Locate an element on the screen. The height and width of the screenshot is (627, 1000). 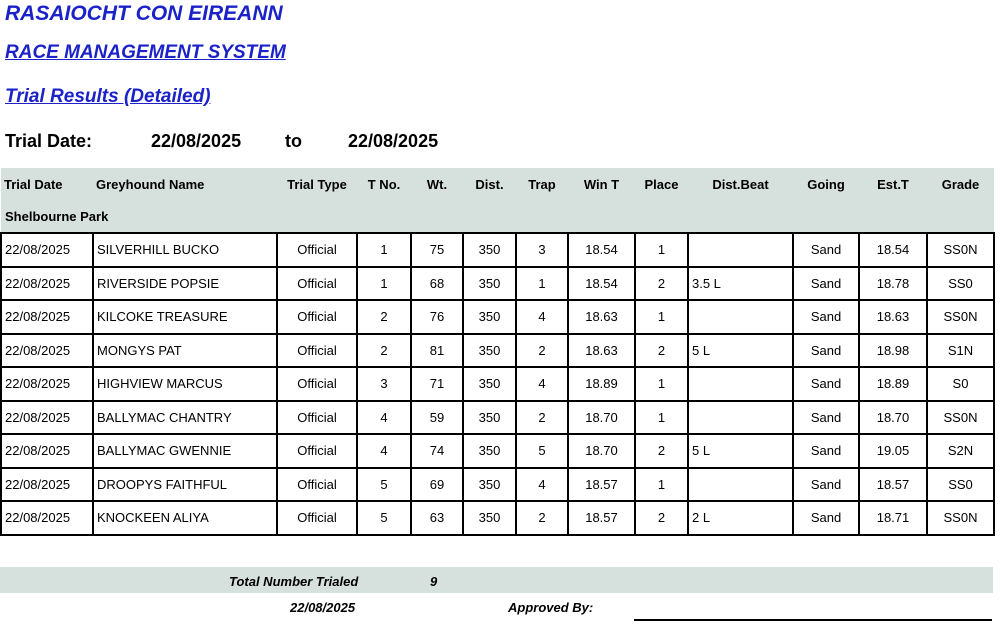
column-header: Trial Date is located at coordinates (47, 184).